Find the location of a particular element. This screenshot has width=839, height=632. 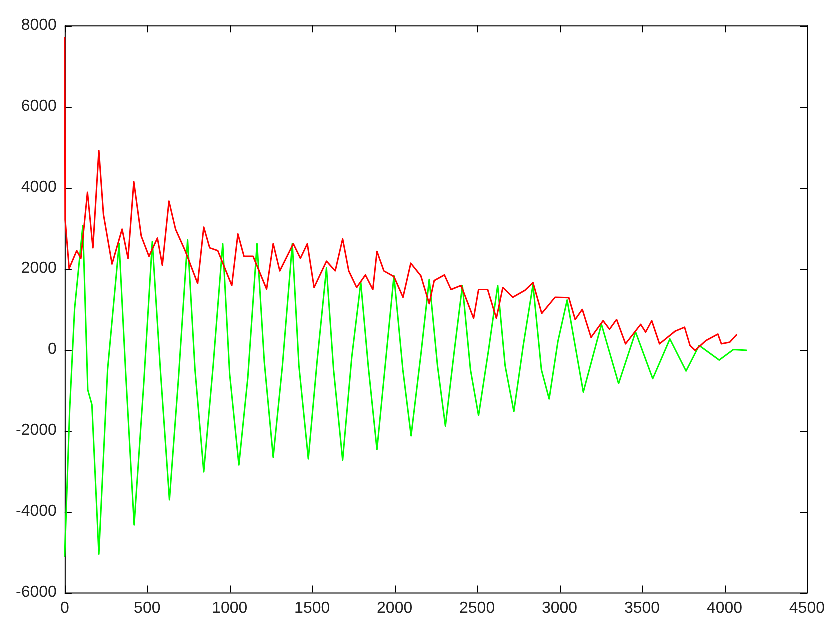

x-tick-label: 2500 is located at coordinates (478, 608).